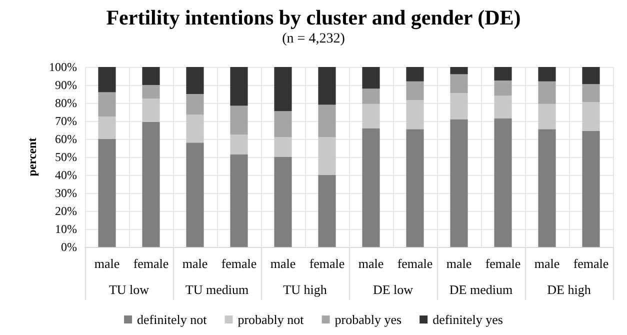  I want to click on text: DE high, so click(569, 289).